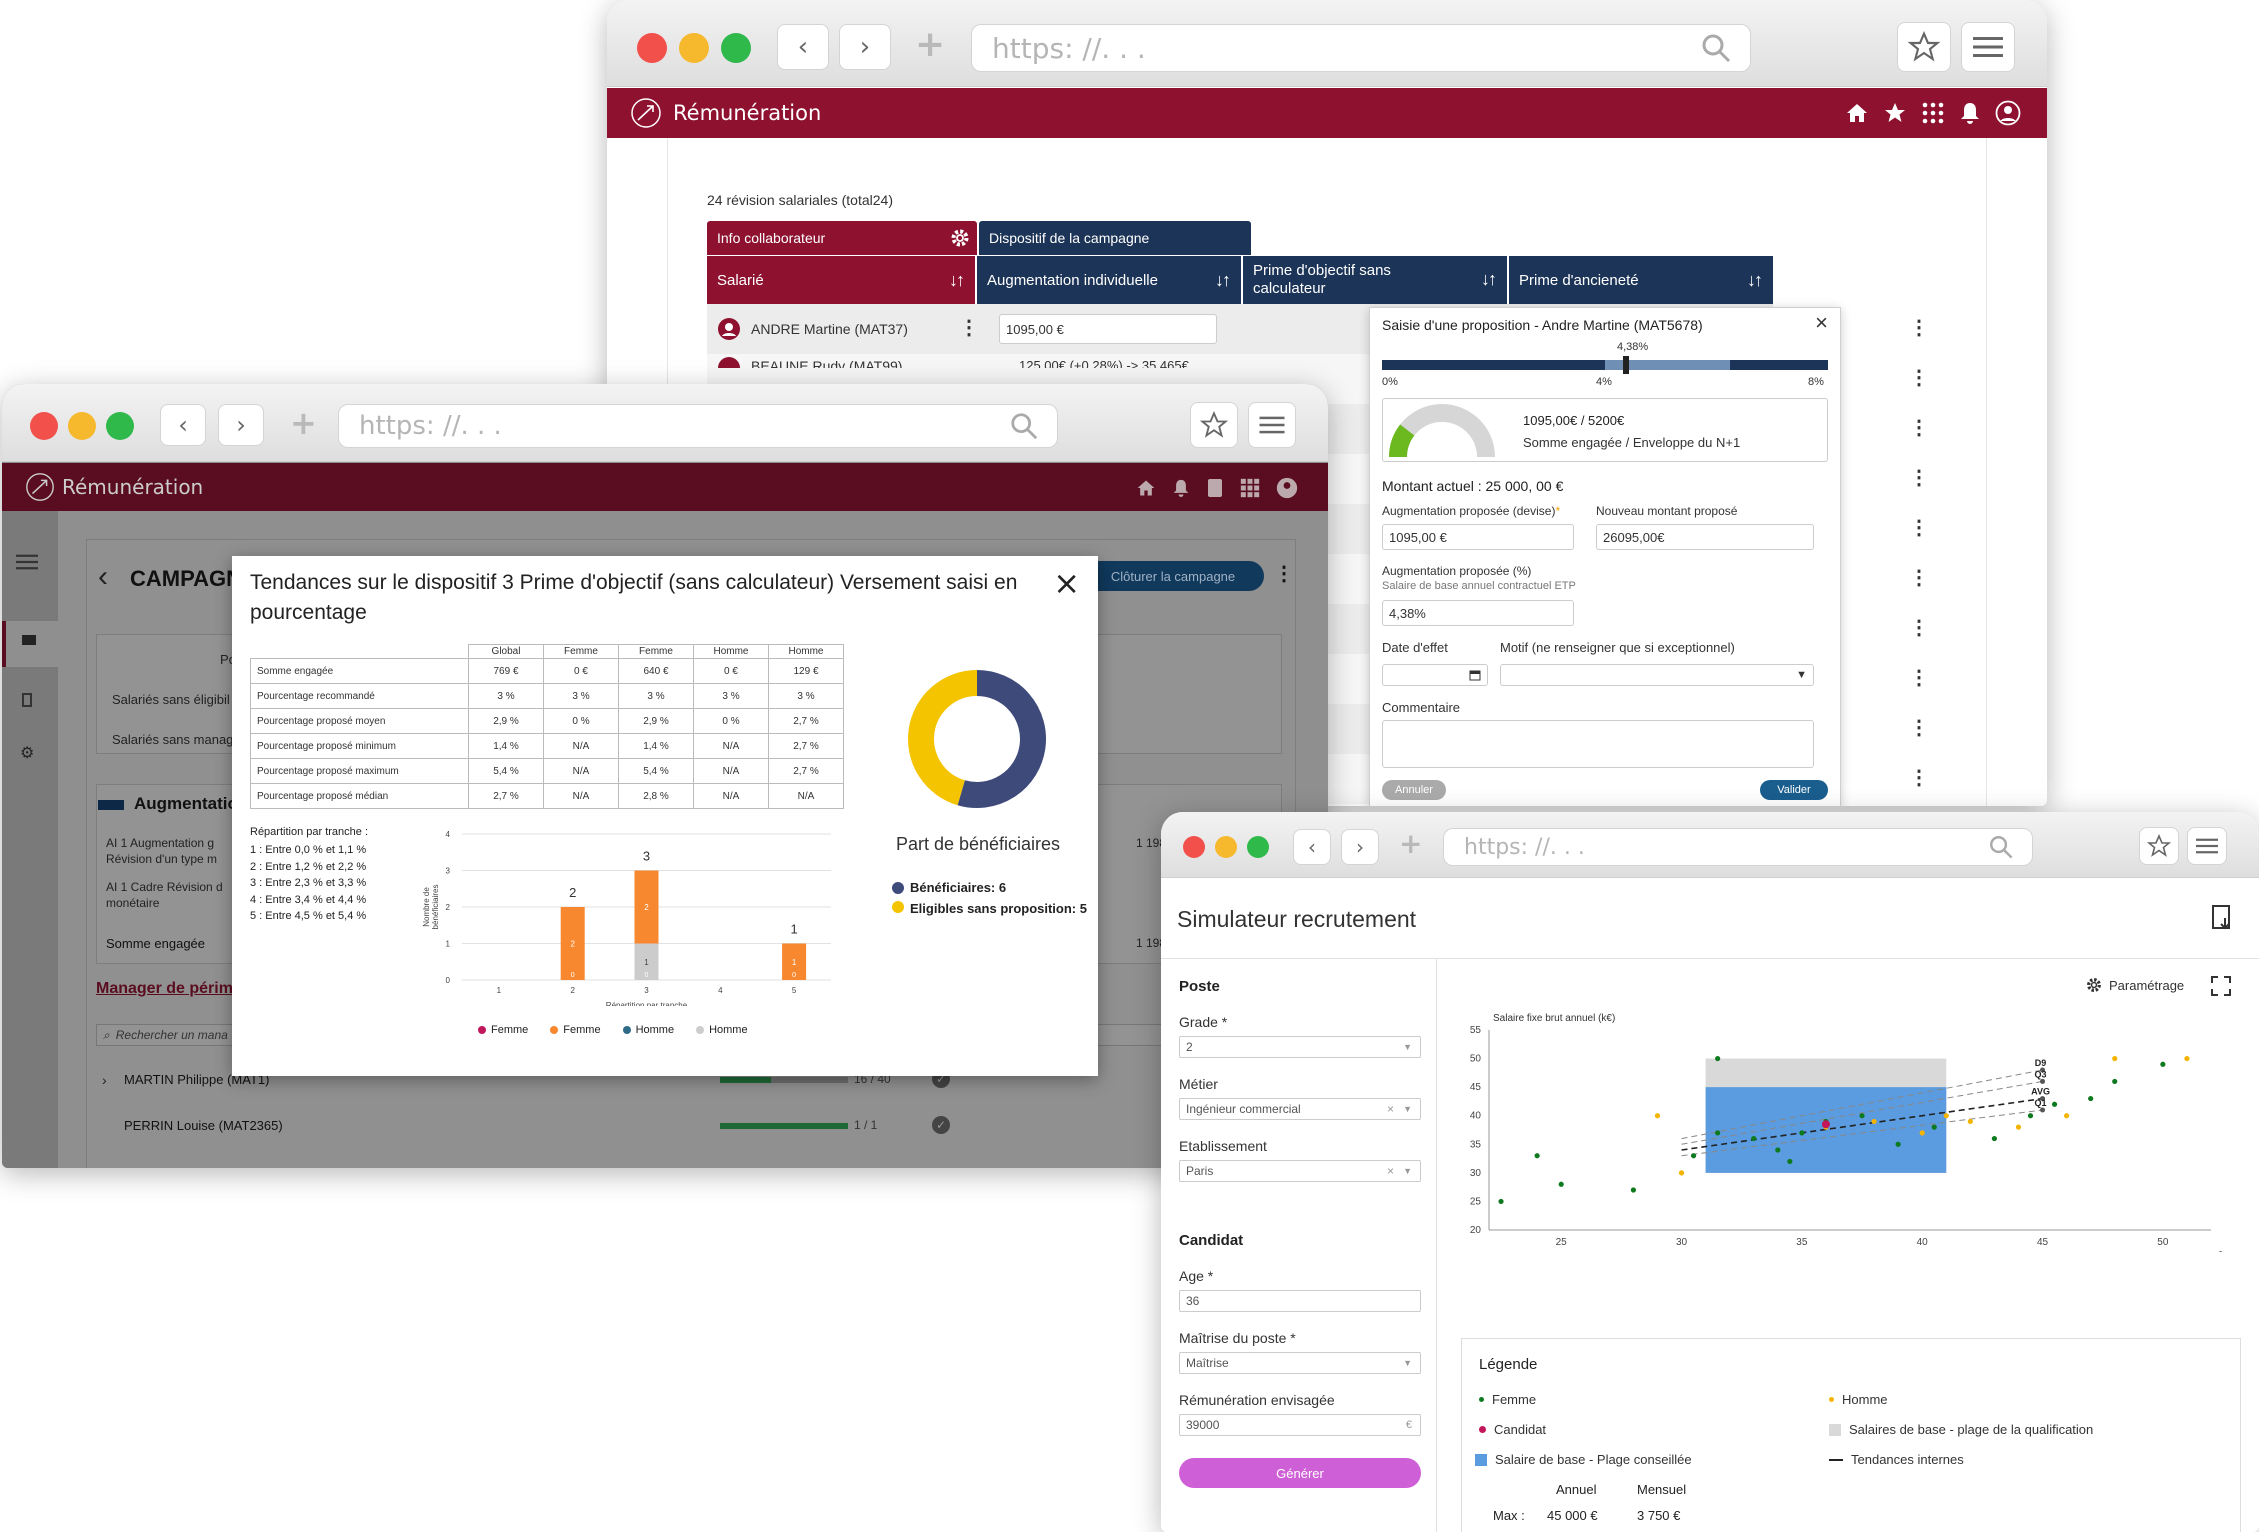  I want to click on fullscreen-icon, so click(2221, 986).